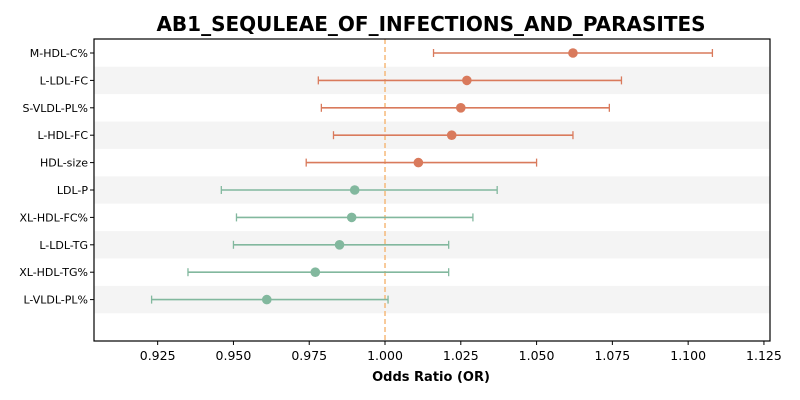  I want to click on forest-row: M-HDL-C%, so click(372, 53).